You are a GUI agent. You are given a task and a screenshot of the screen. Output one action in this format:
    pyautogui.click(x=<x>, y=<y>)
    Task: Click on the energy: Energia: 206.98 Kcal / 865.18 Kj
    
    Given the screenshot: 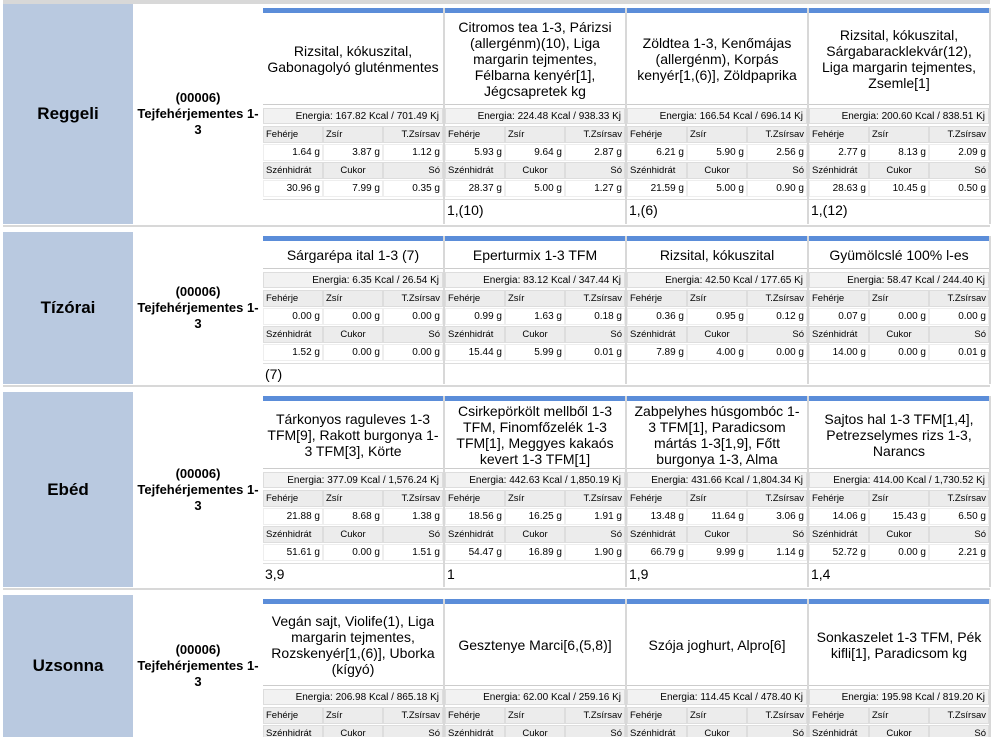 What is the action you would take?
    pyautogui.click(x=353, y=697)
    